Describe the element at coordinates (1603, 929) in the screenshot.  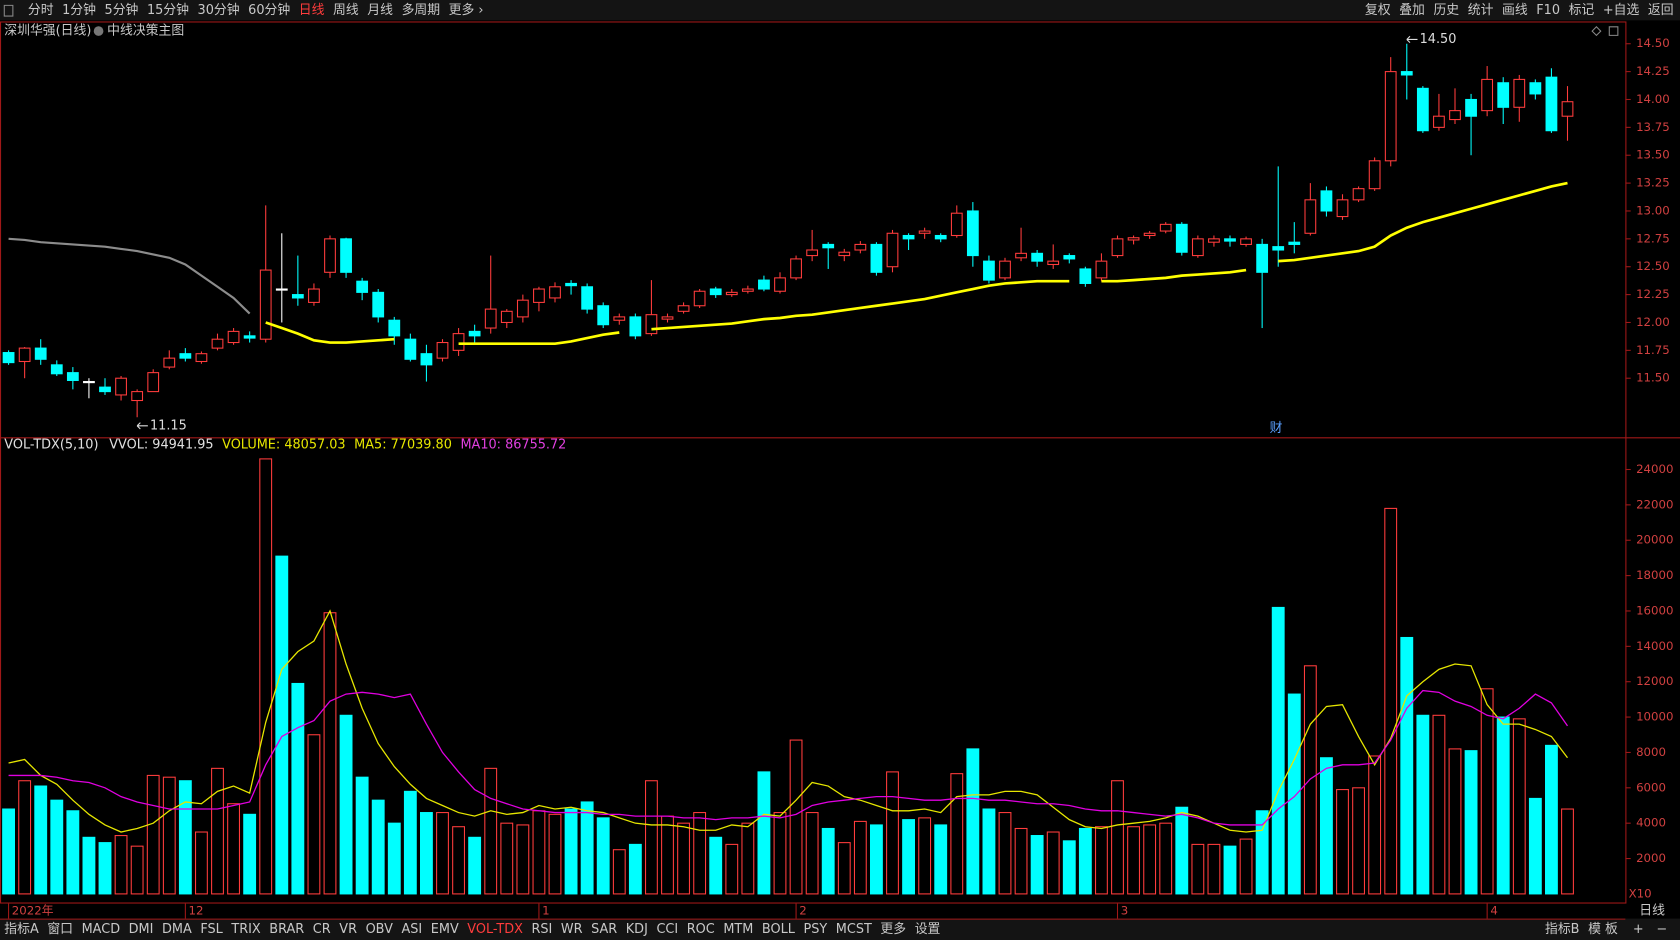
I see `template-tab: 模 板` at that location.